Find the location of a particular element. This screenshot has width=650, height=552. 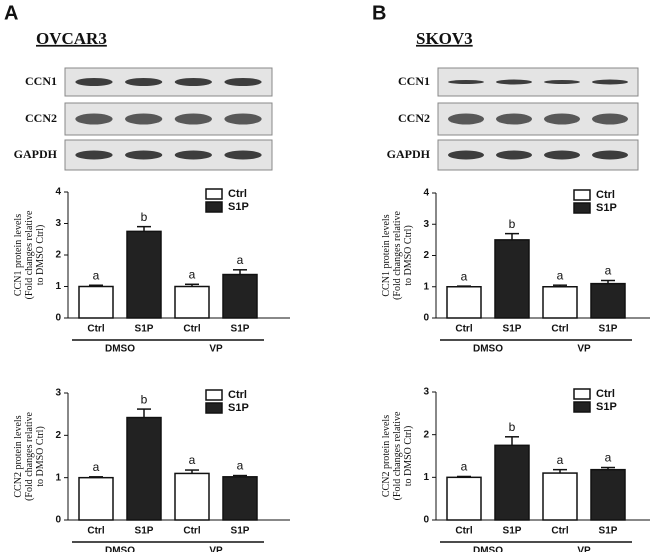

y-tick-label: 4 is located at coordinates (58, 192).